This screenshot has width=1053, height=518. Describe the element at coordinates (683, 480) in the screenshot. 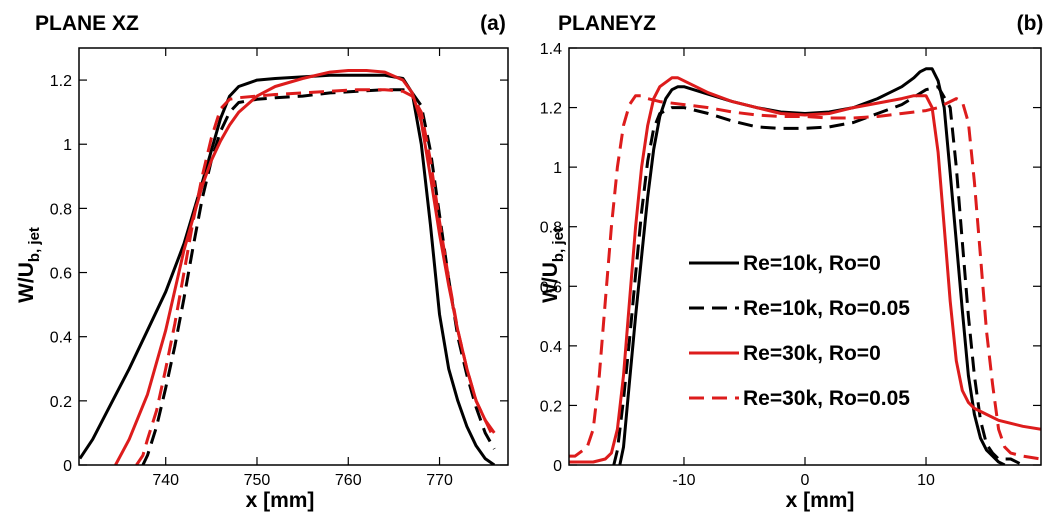

I see `panel-b-x-tick-label: -10` at that location.